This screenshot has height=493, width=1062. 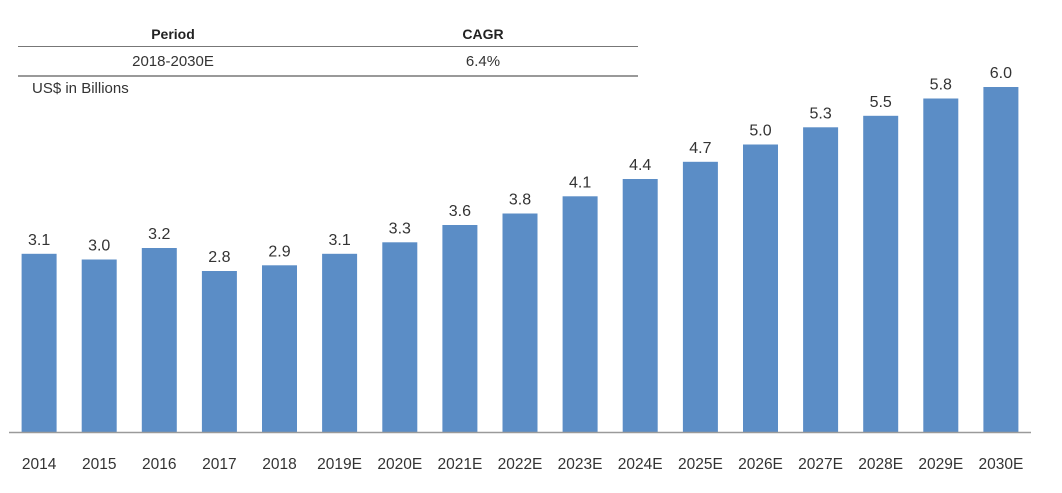 I want to click on unit-label: US$ in Billions, so click(x=80, y=88).